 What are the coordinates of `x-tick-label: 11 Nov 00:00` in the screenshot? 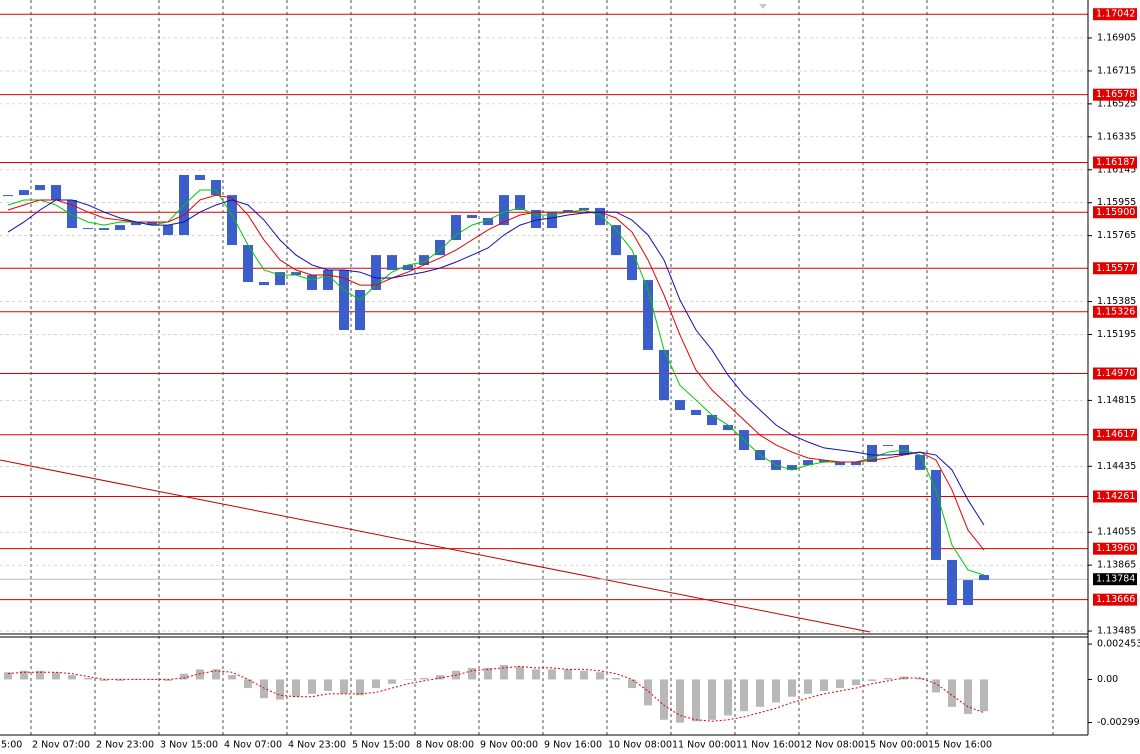 It's located at (704, 745).